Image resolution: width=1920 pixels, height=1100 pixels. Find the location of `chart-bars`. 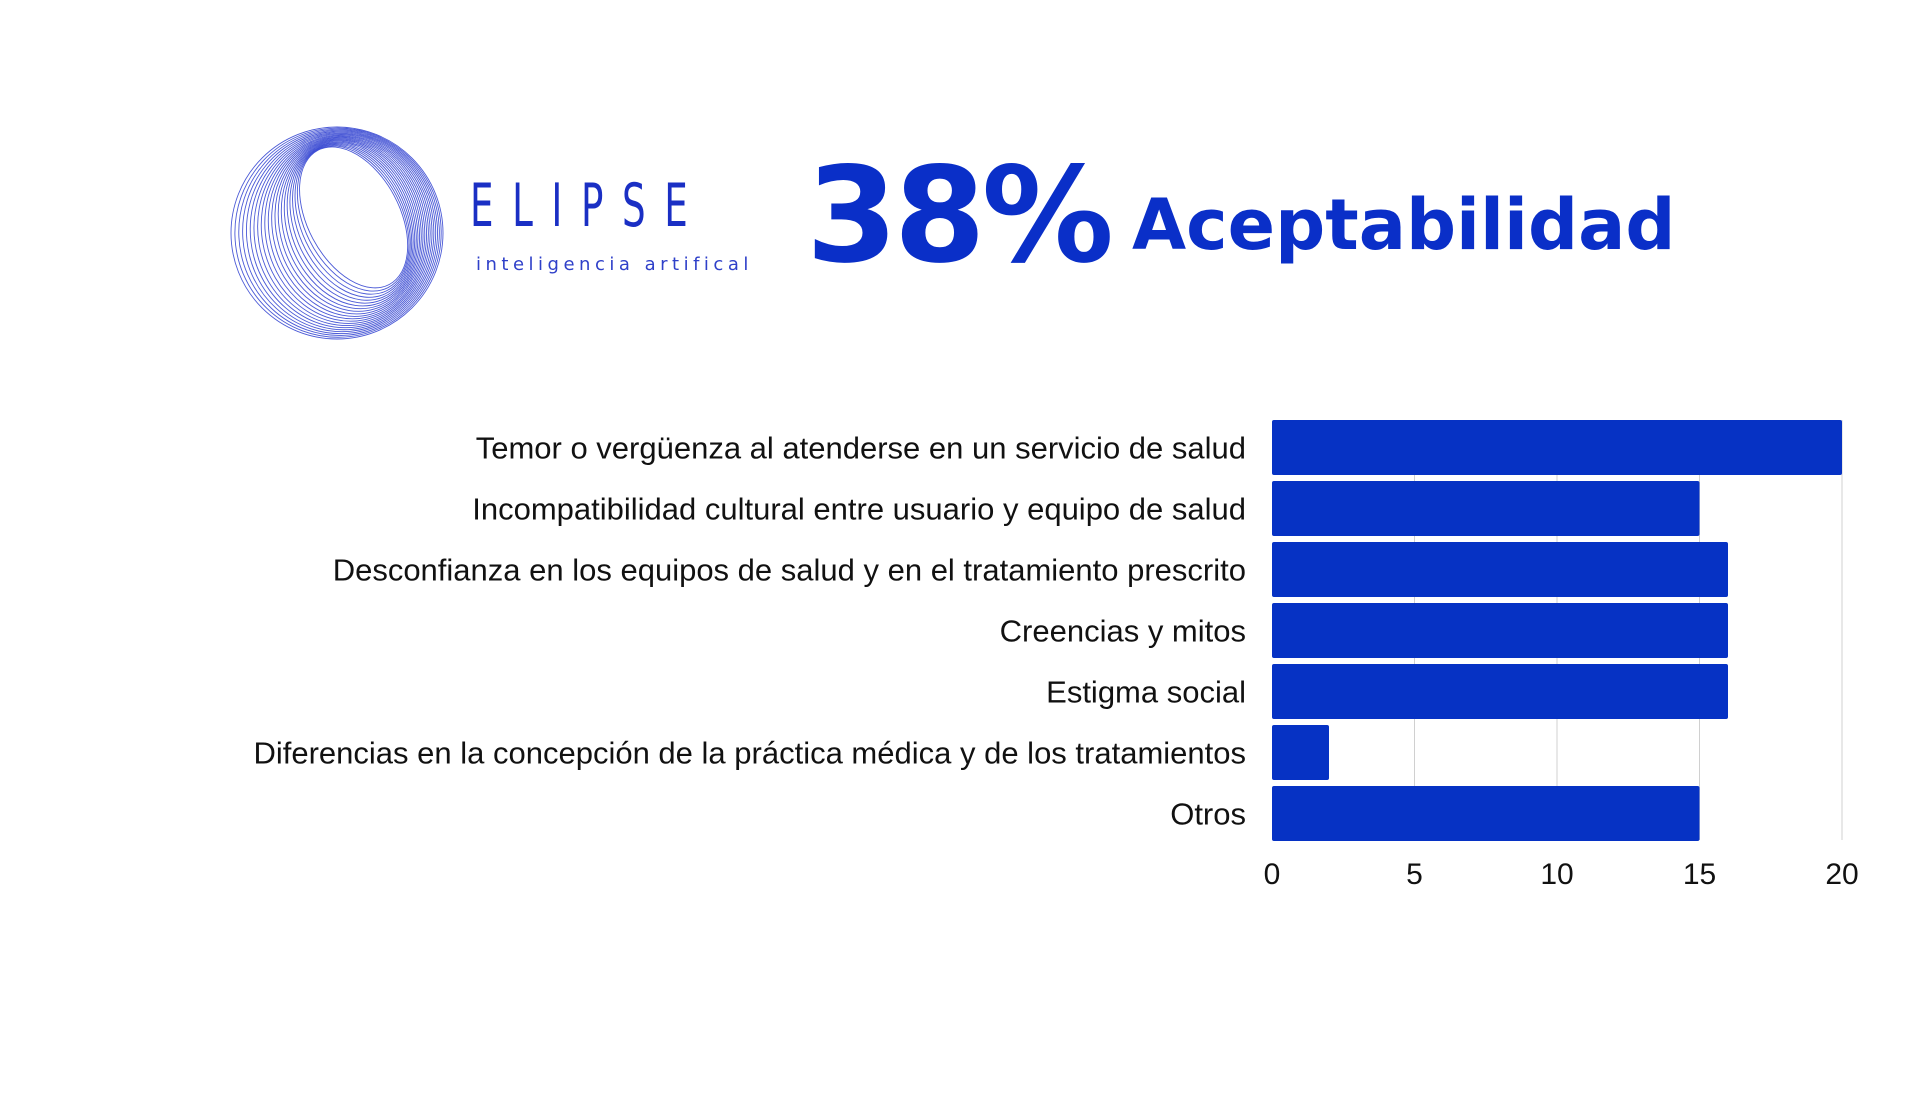

chart-bars is located at coordinates (1557, 630).